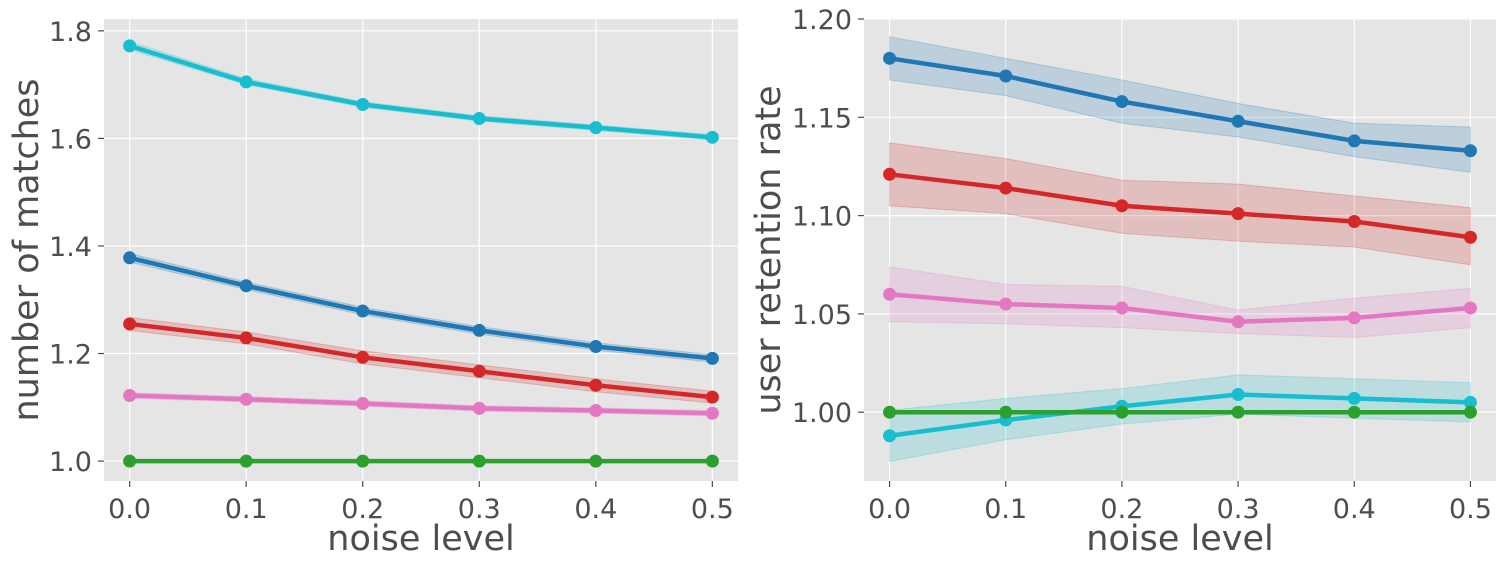 This screenshot has width=1507, height=566. Describe the element at coordinates (822, 413) in the screenshot. I see `y-tick-label: 1.00` at that location.